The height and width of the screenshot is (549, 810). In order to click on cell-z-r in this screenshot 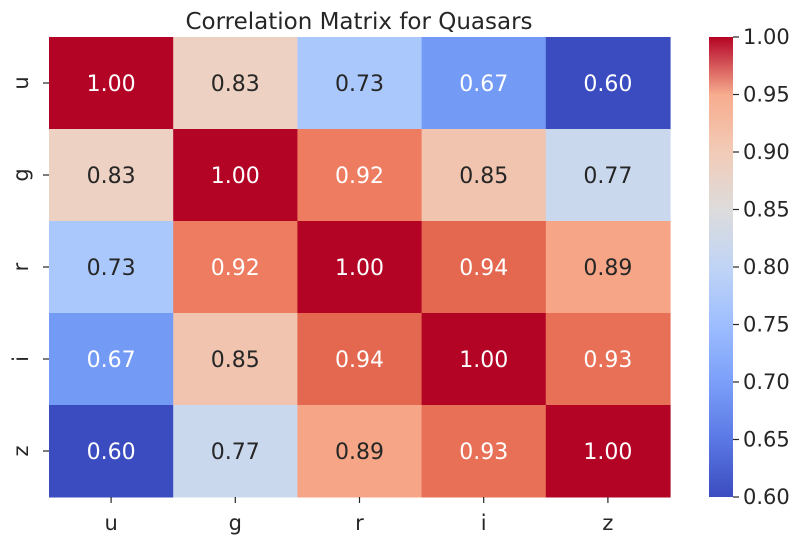, I will do `click(360, 451)`.